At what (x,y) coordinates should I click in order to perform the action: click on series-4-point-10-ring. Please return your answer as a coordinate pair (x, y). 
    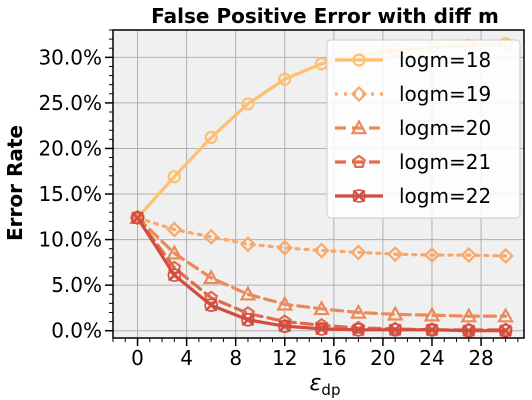
    Looking at the image, I should click on (505, 330).